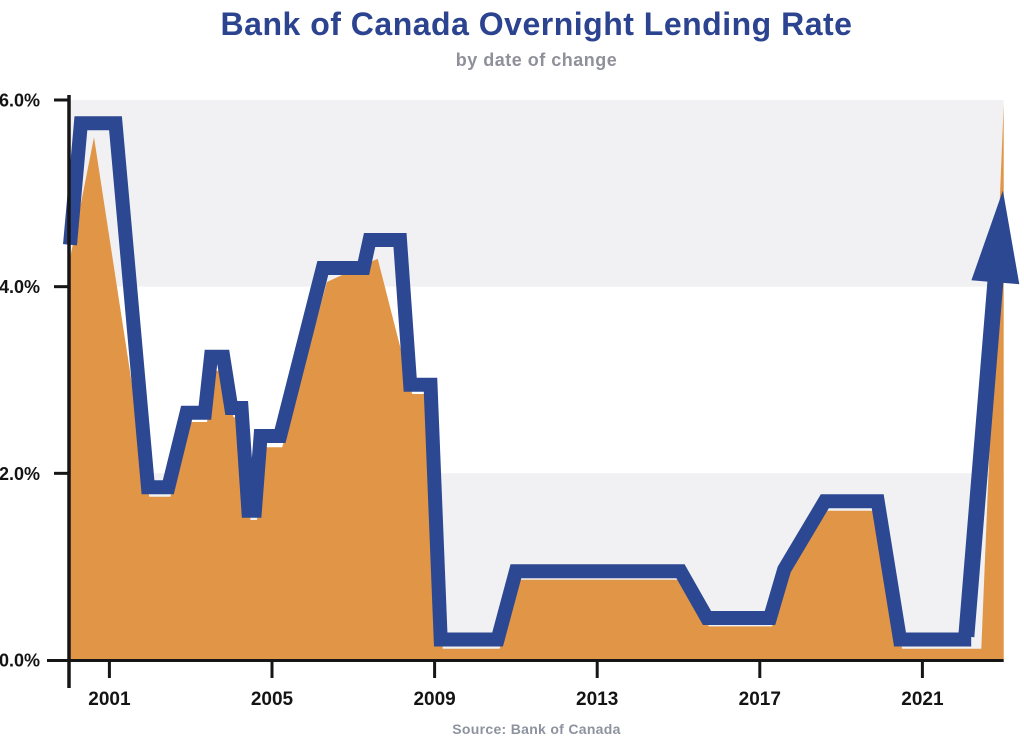 This screenshot has width=1024, height=742. Describe the element at coordinates (20, 661) in the screenshot. I see `y-tick-label: 0.0%` at that location.